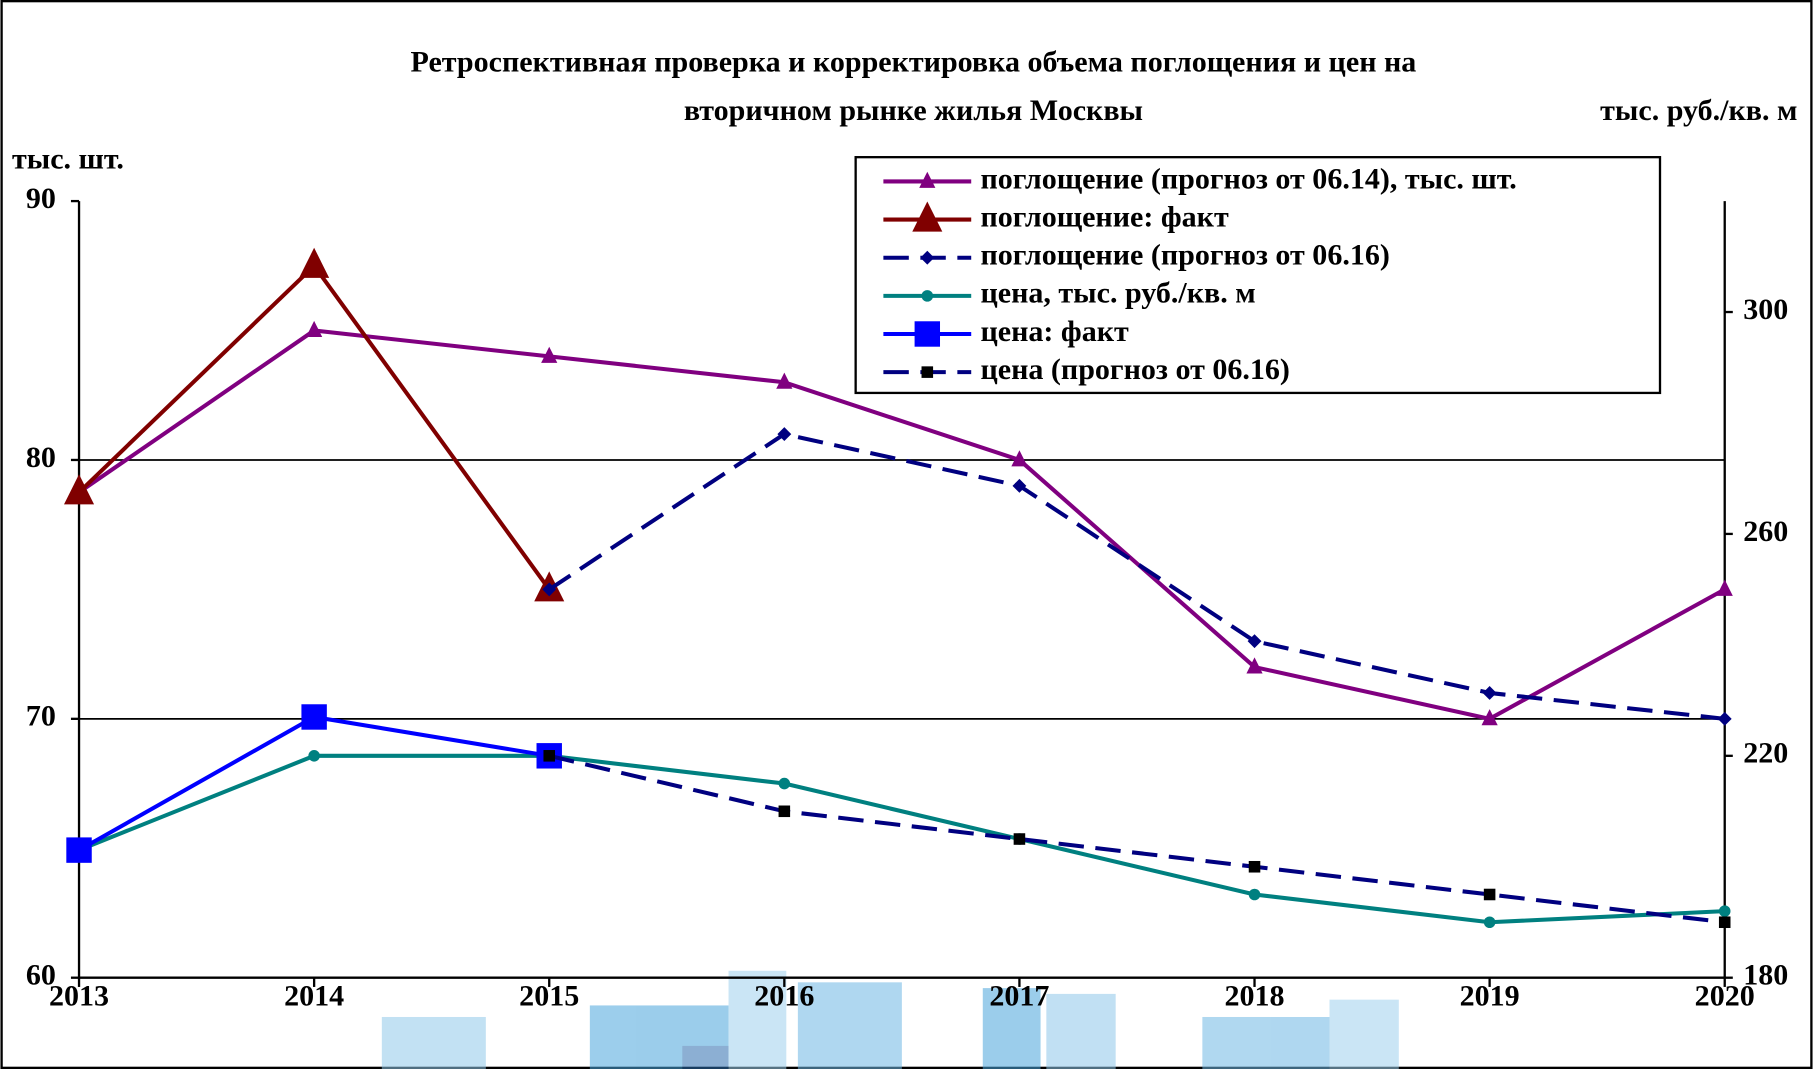  I want to click on y-tick-label: 60, so click(41, 975).